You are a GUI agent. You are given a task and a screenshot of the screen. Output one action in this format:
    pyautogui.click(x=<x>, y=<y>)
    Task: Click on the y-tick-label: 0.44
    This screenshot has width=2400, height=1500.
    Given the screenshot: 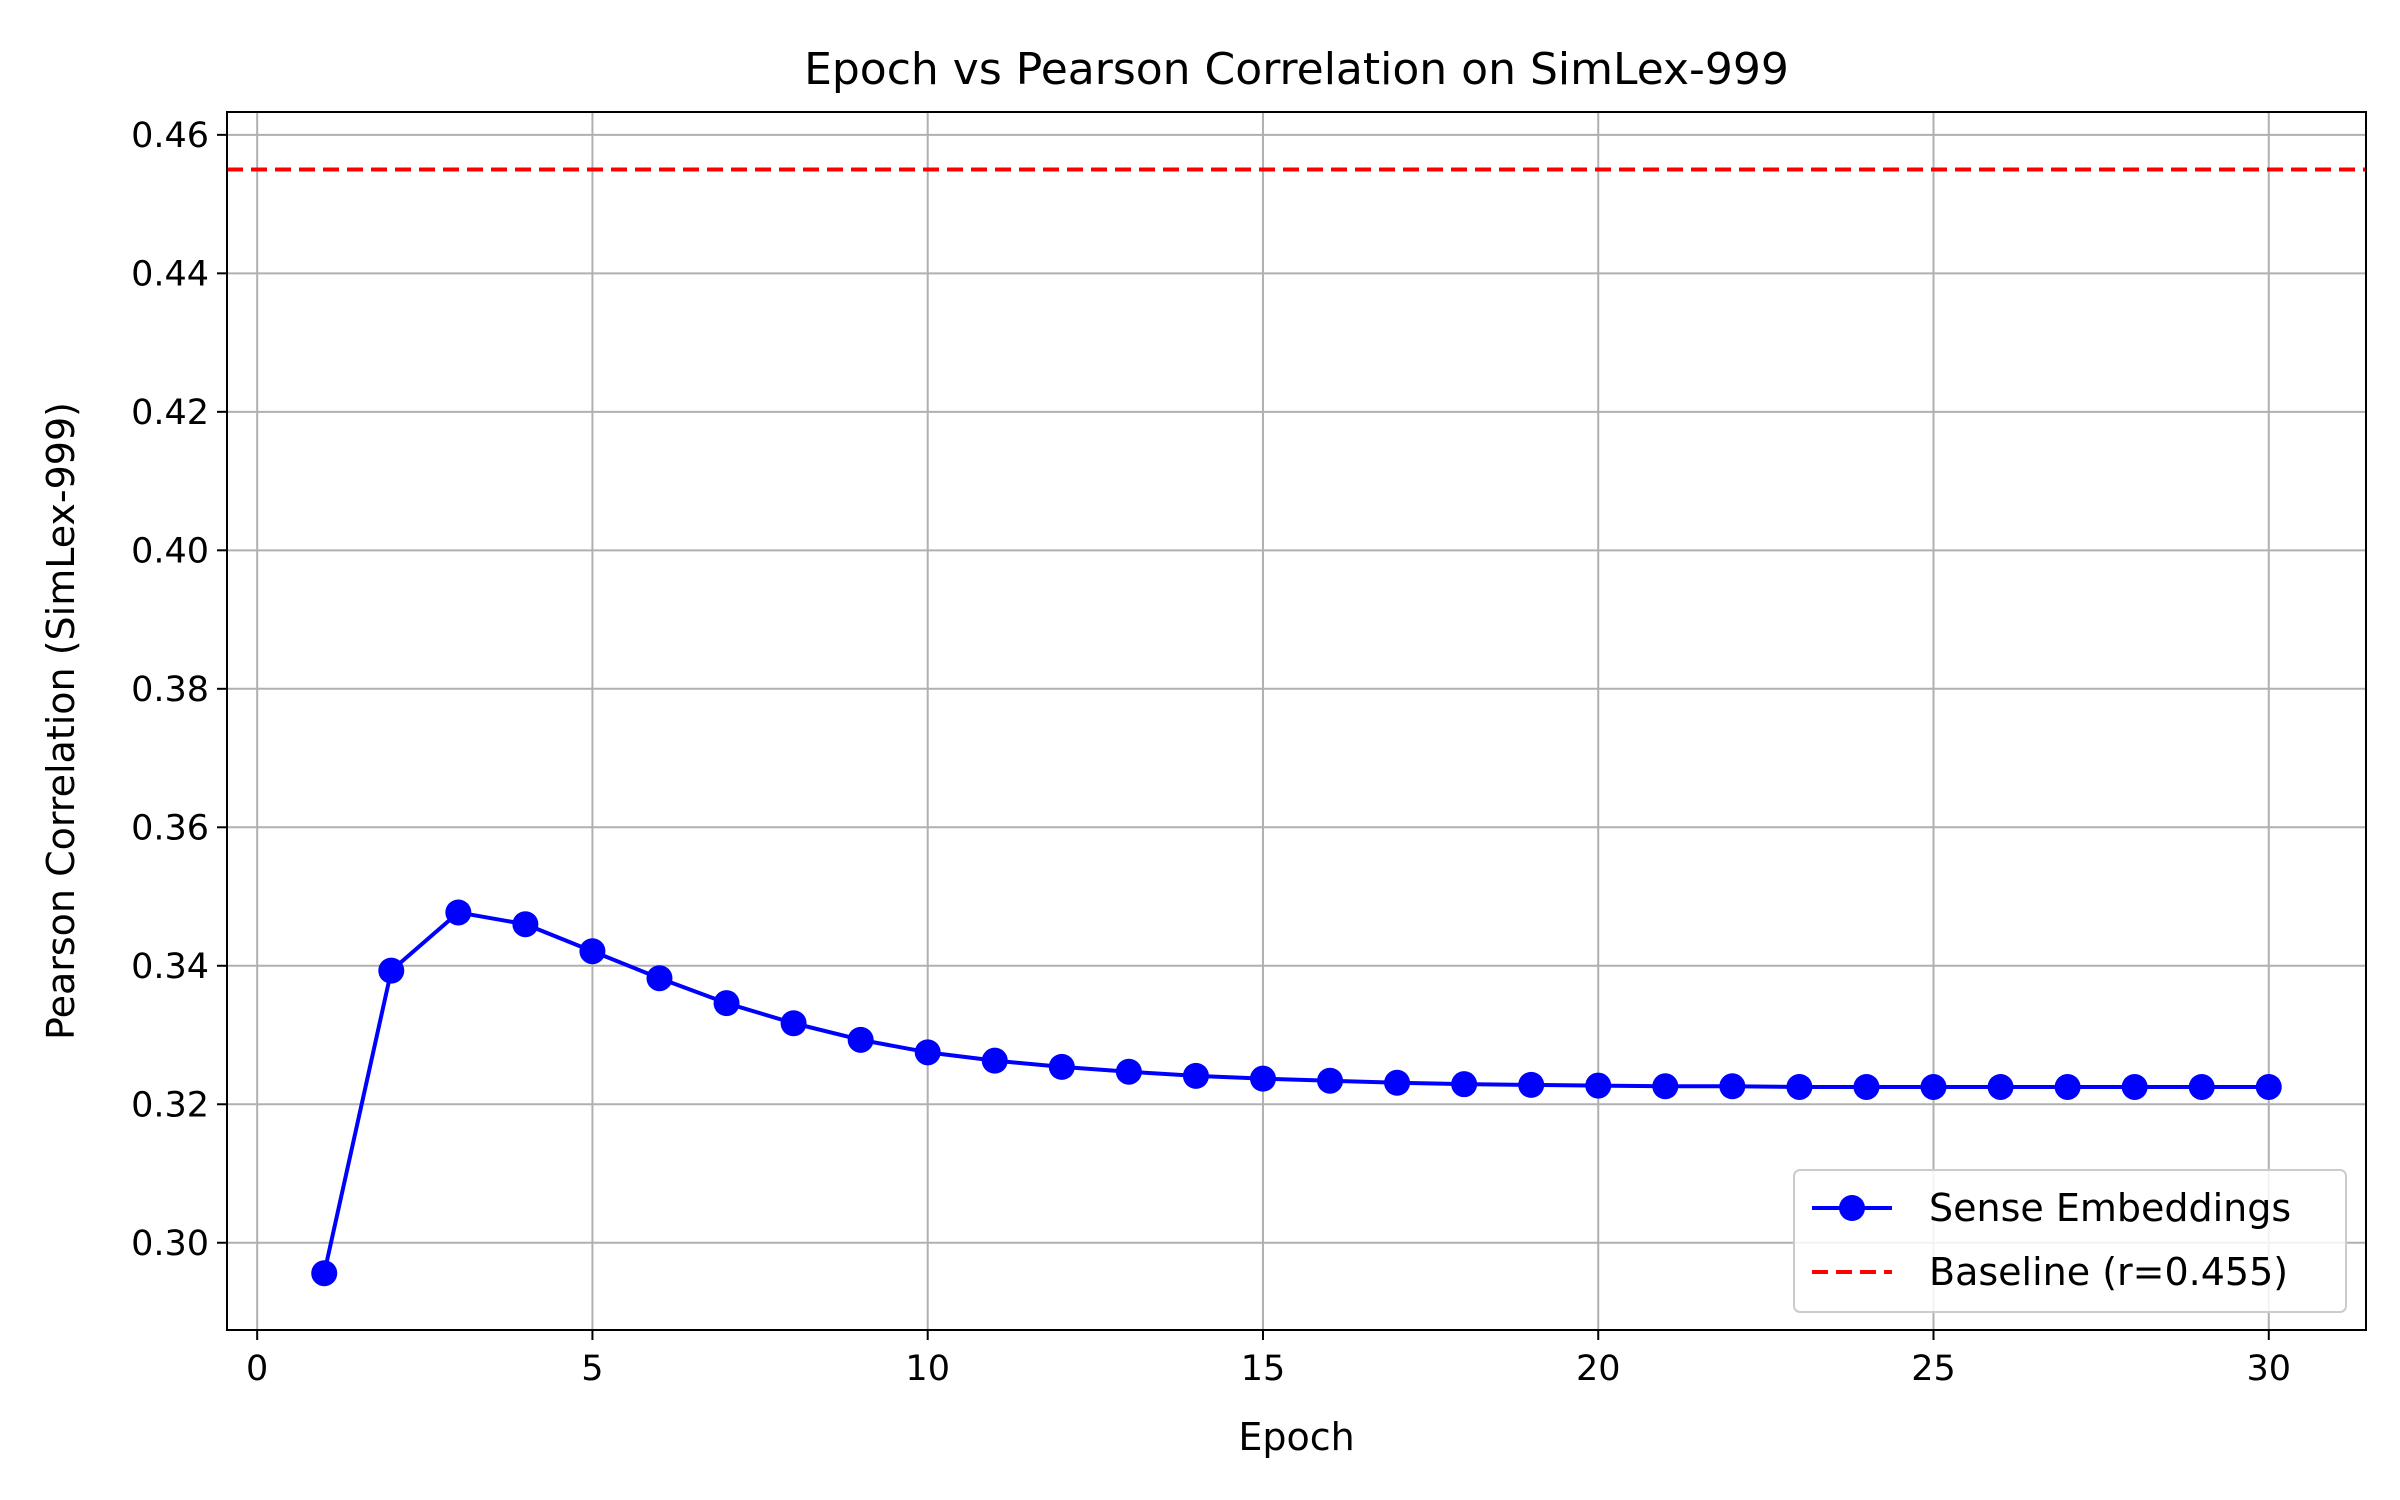 What is the action you would take?
    pyautogui.click(x=170, y=274)
    